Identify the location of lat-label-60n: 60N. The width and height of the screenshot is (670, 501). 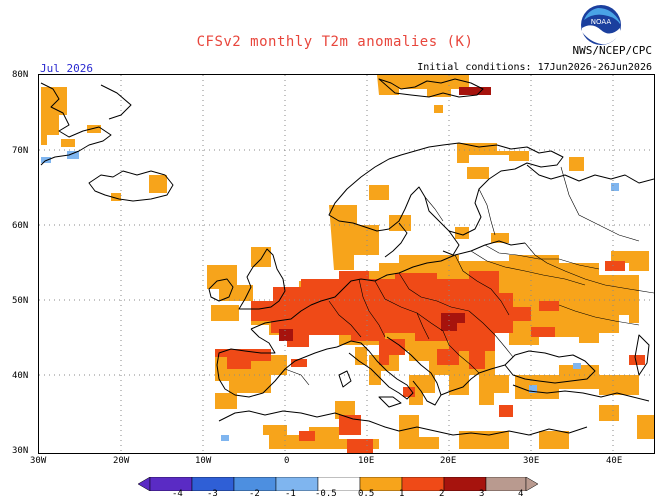
(20, 226).